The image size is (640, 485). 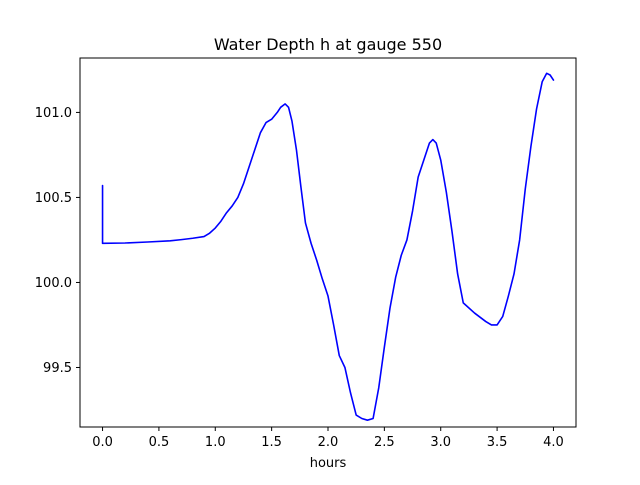 What do you see at coordinates (215, 442) in the screenshot?
I see `x-tick-label: 1.0` at bounding box center [215, 442].